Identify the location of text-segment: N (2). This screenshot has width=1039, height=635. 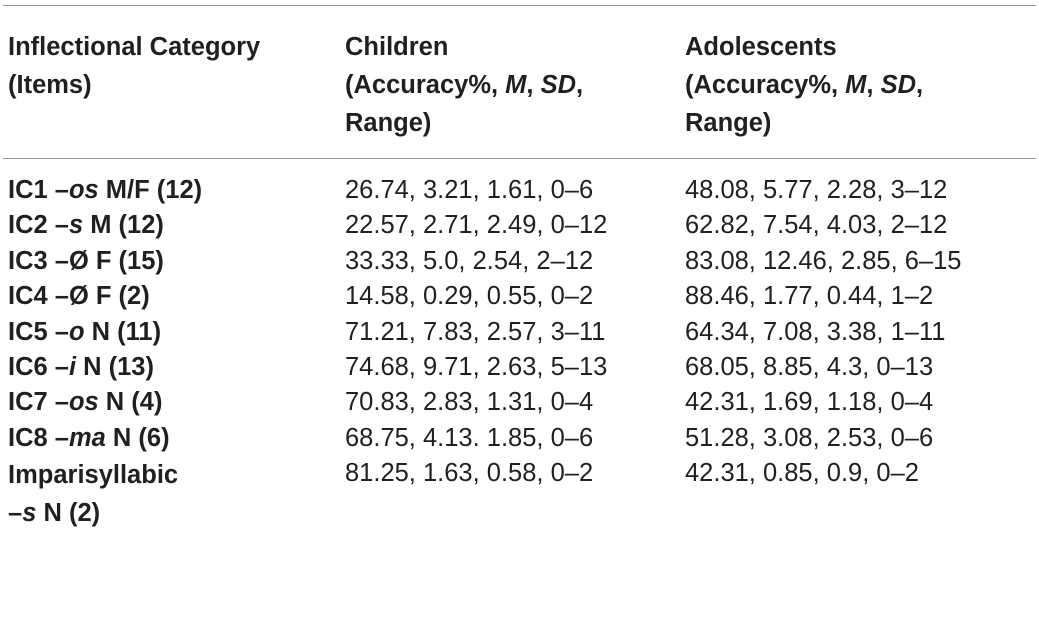
(68, 513).